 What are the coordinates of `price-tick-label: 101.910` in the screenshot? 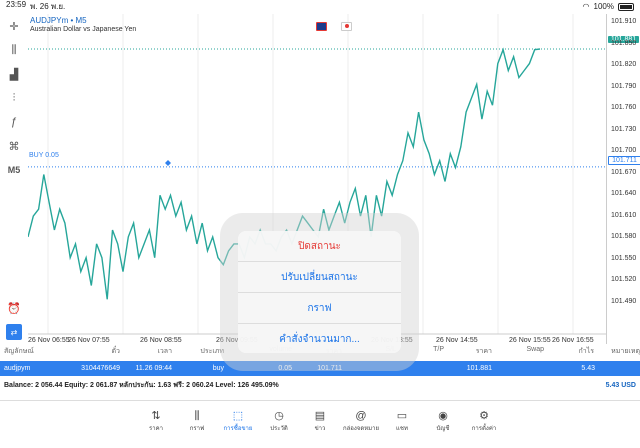 It's located at (624, 21).